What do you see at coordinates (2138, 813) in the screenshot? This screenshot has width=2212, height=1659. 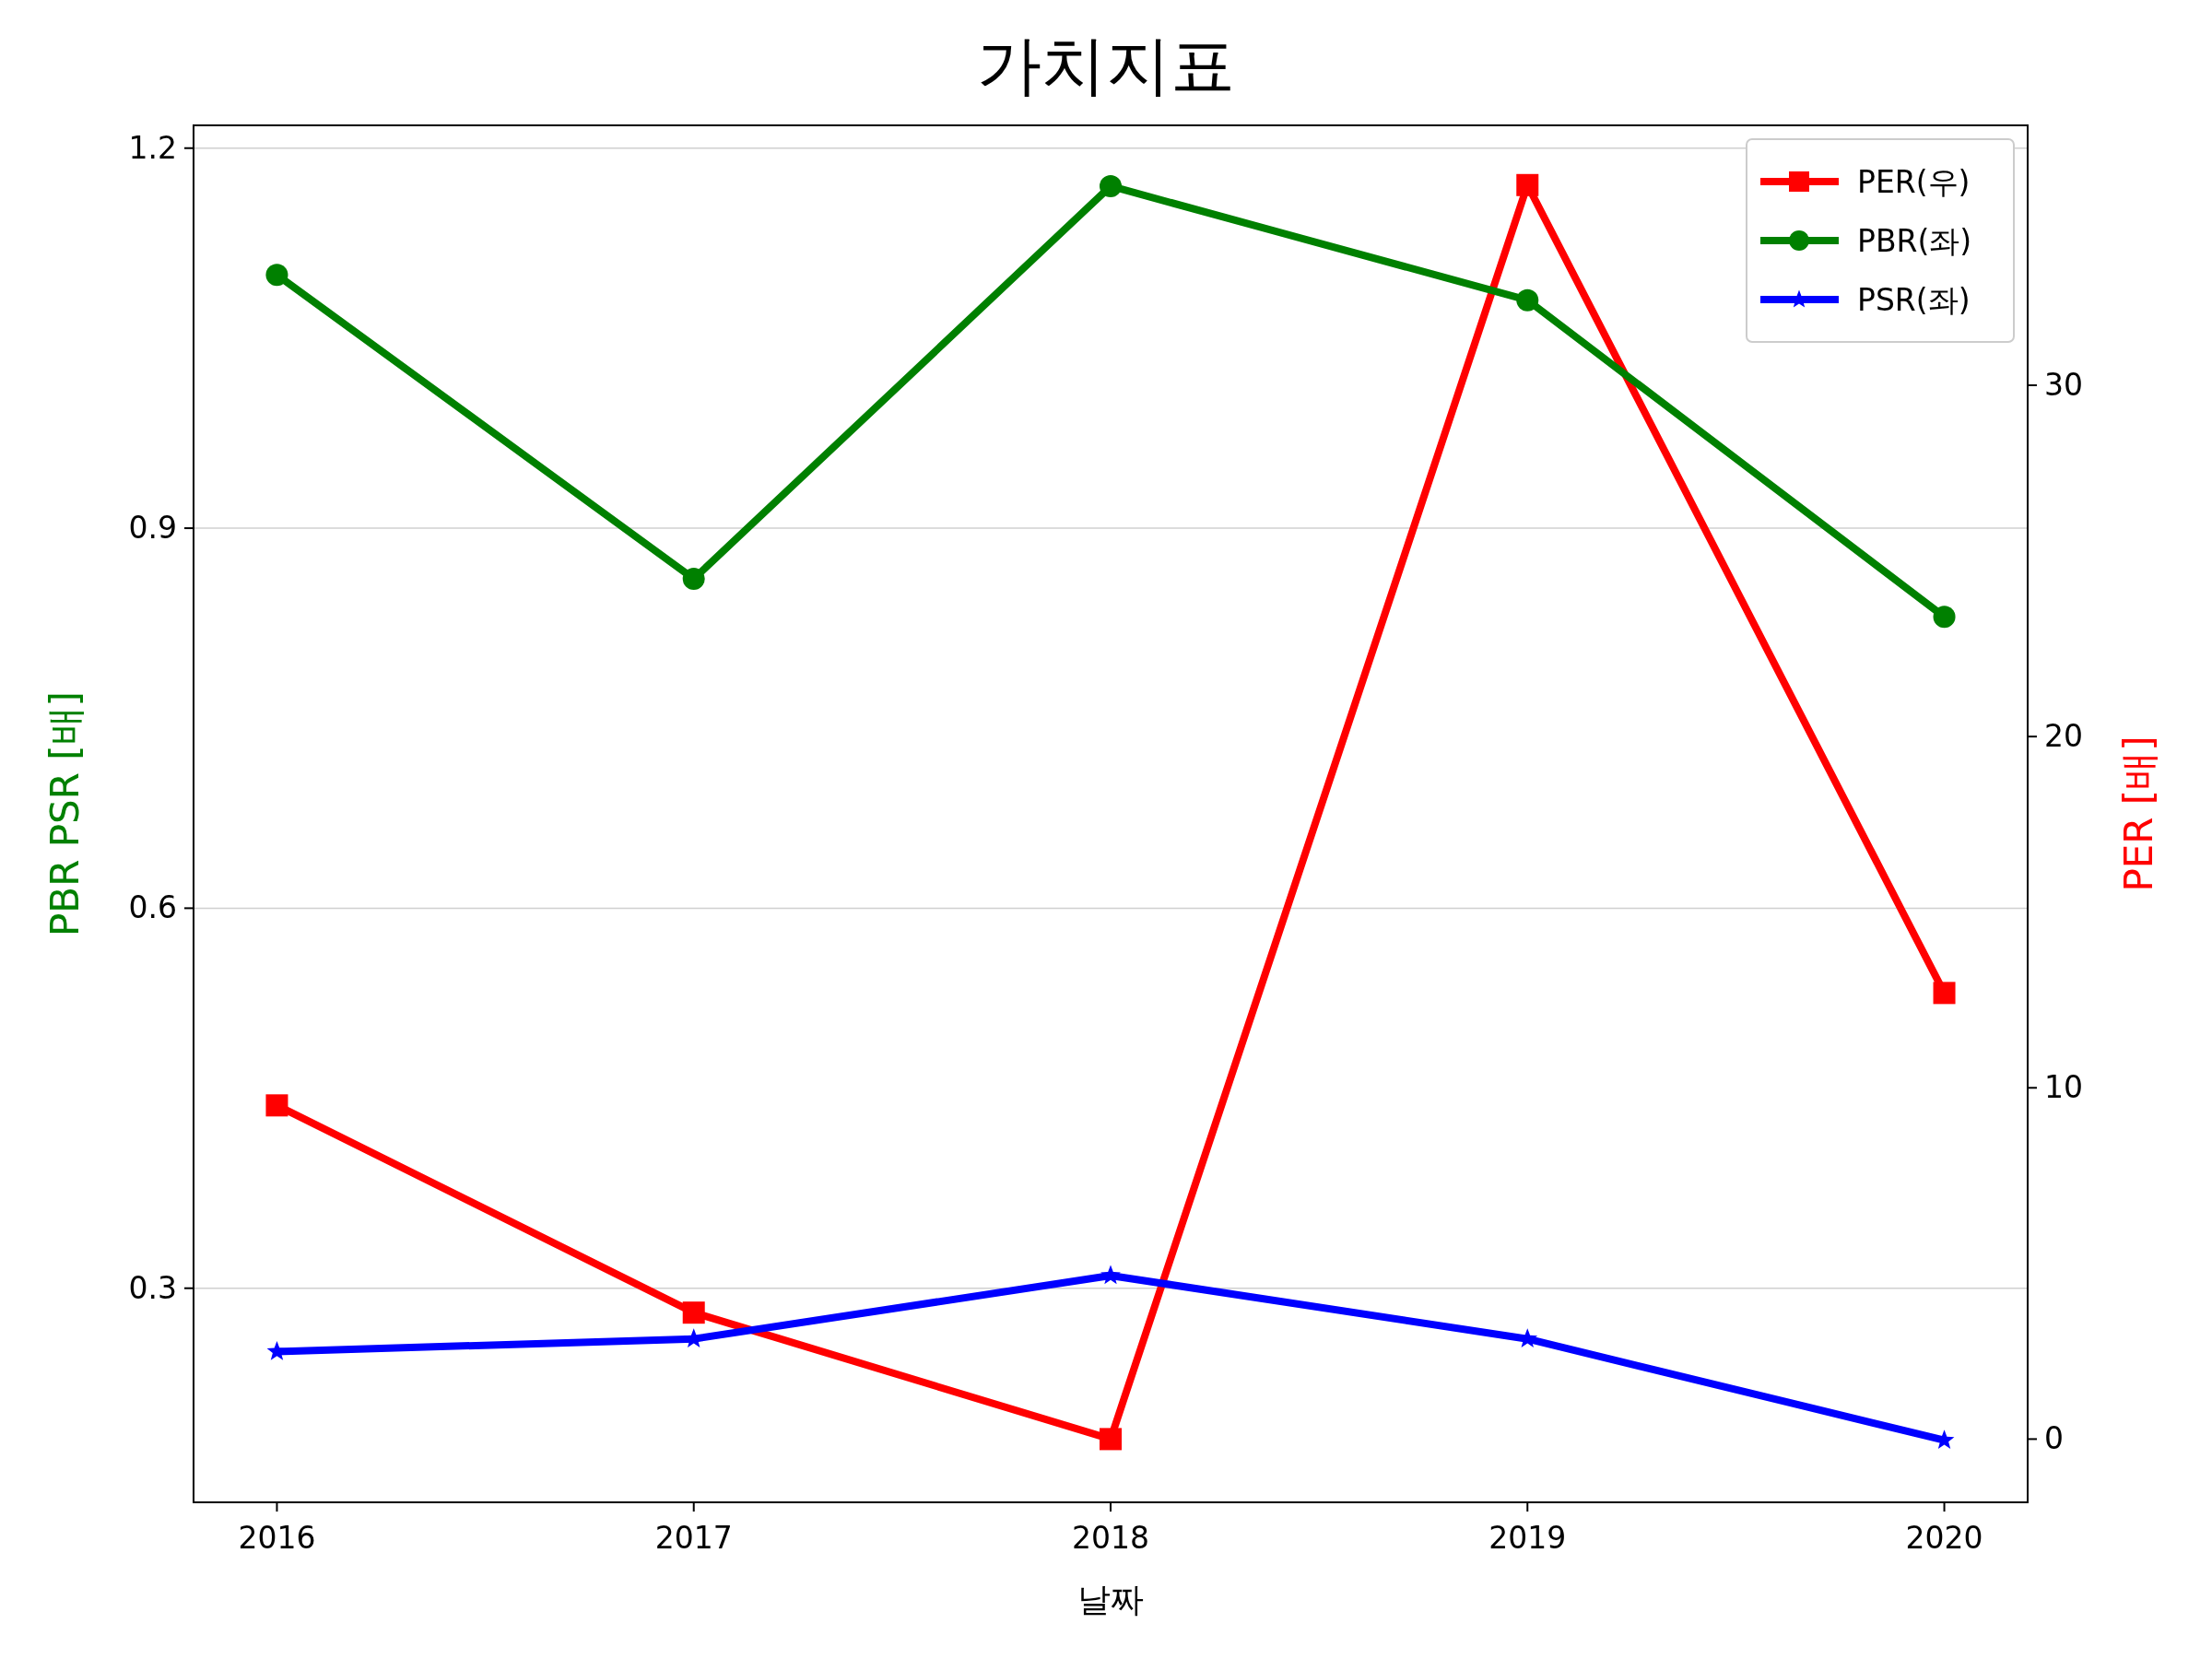 I see `y2-axis-title: PER [배]` at bounding box center [2138, 813].